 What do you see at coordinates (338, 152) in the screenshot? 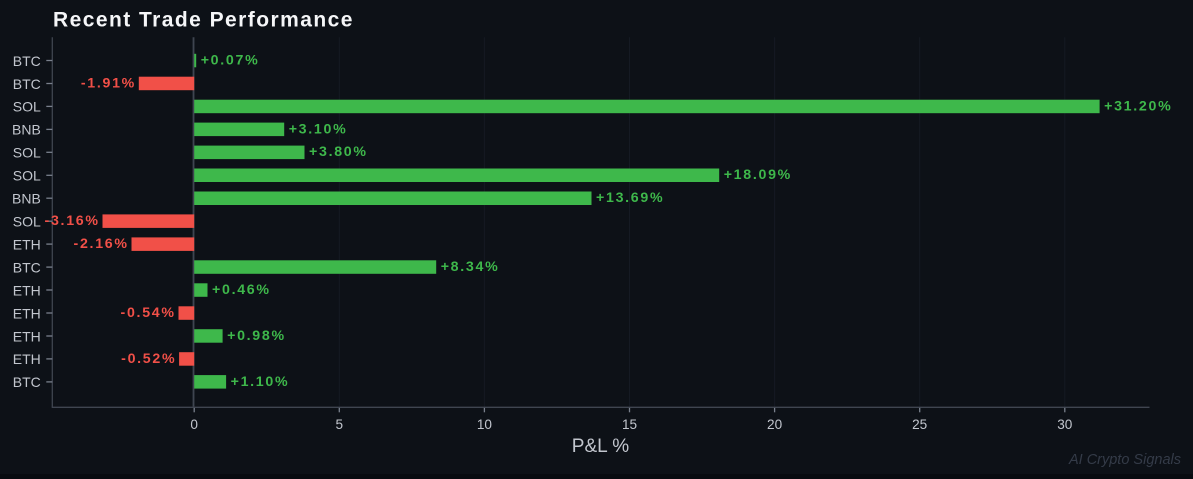
I see `svg-text: +3.80%` at bounding box center [338, 152].